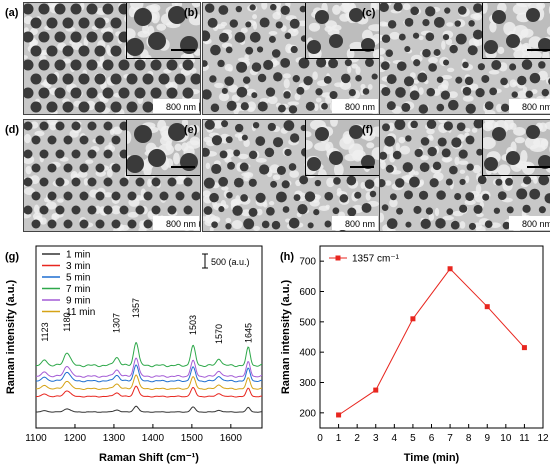 Image resolution: width=550 pixels, height=466 pixels. Describe the element at coordinates (78, 255) in the screenshot. I see `legend-label: 1 min` at that location.